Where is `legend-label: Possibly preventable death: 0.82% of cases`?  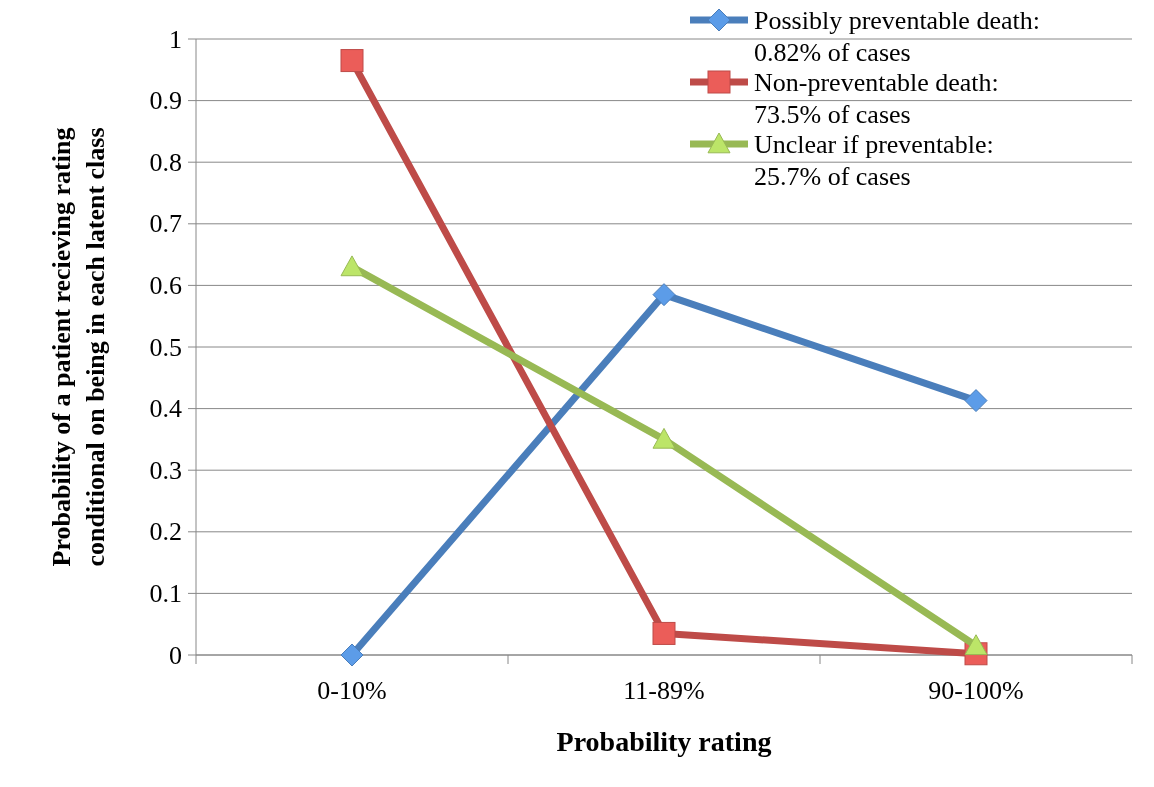 legend-label: Possibly preventable death: 0.82% of cases is located at coordinates (897, 36).